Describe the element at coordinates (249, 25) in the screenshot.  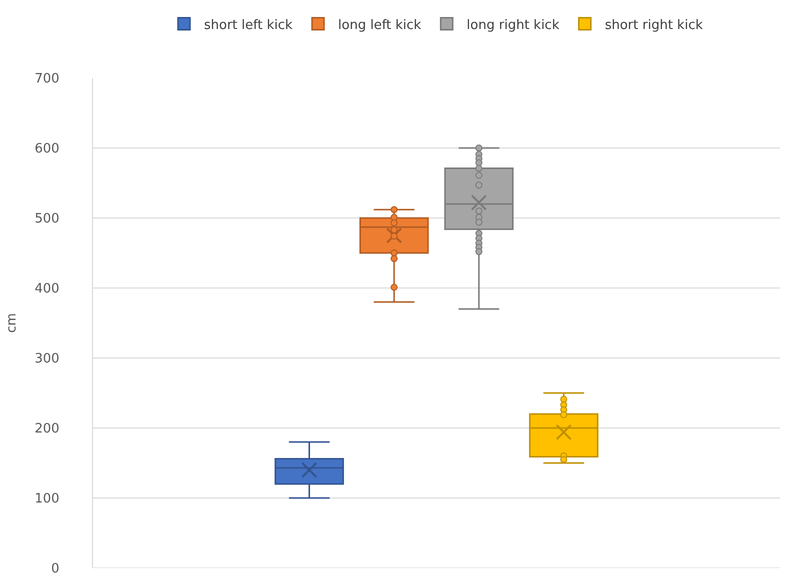
I see `legend-label: short left kick` at that location.